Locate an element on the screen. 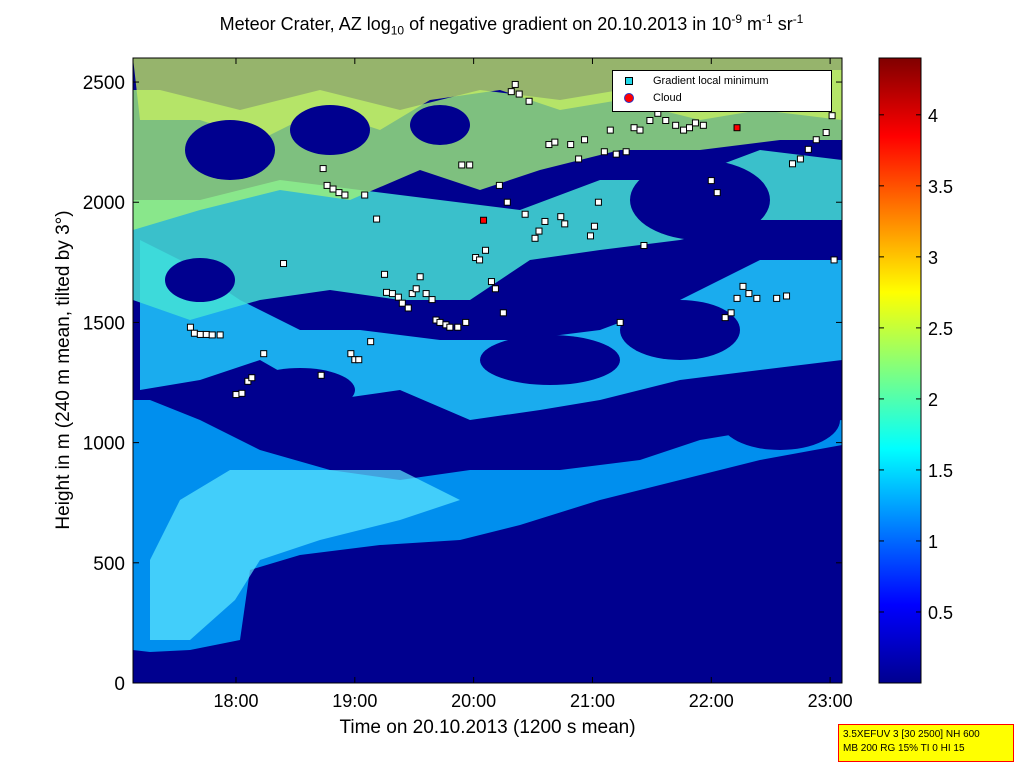 The height and width of the screenshot is (767, 1023). colorbar is located at coordinates (900, 370).